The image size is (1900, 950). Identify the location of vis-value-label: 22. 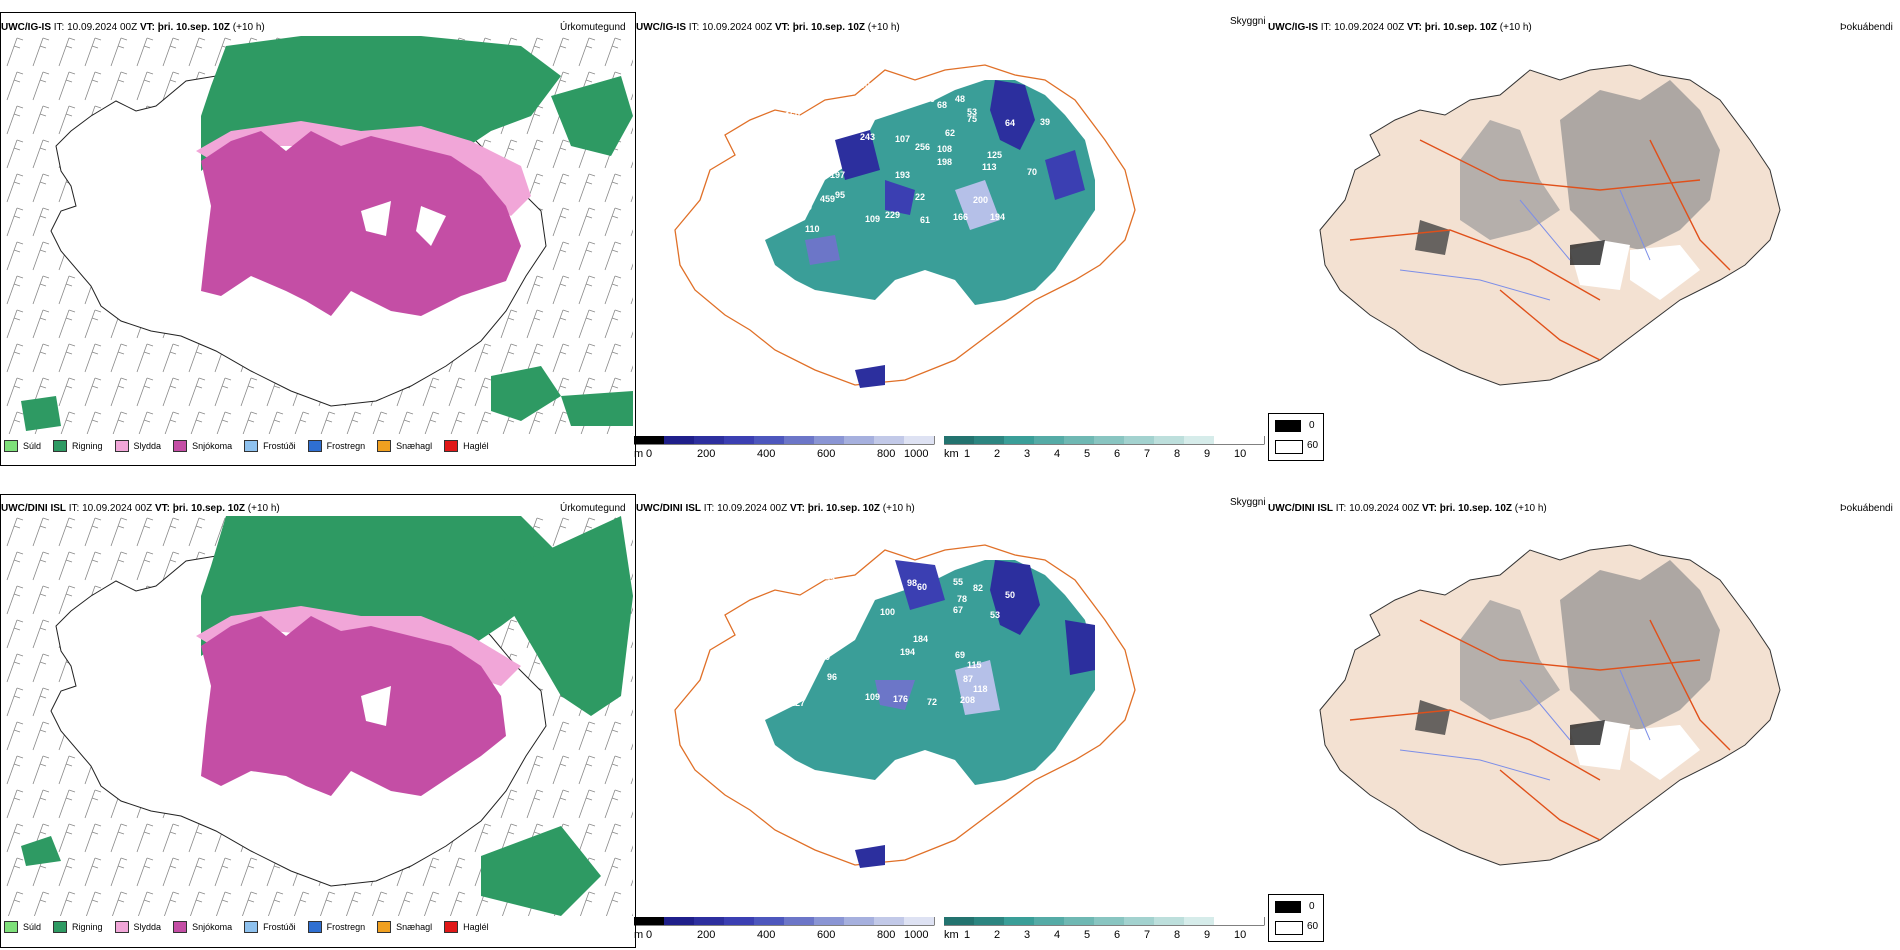
(920, 197).